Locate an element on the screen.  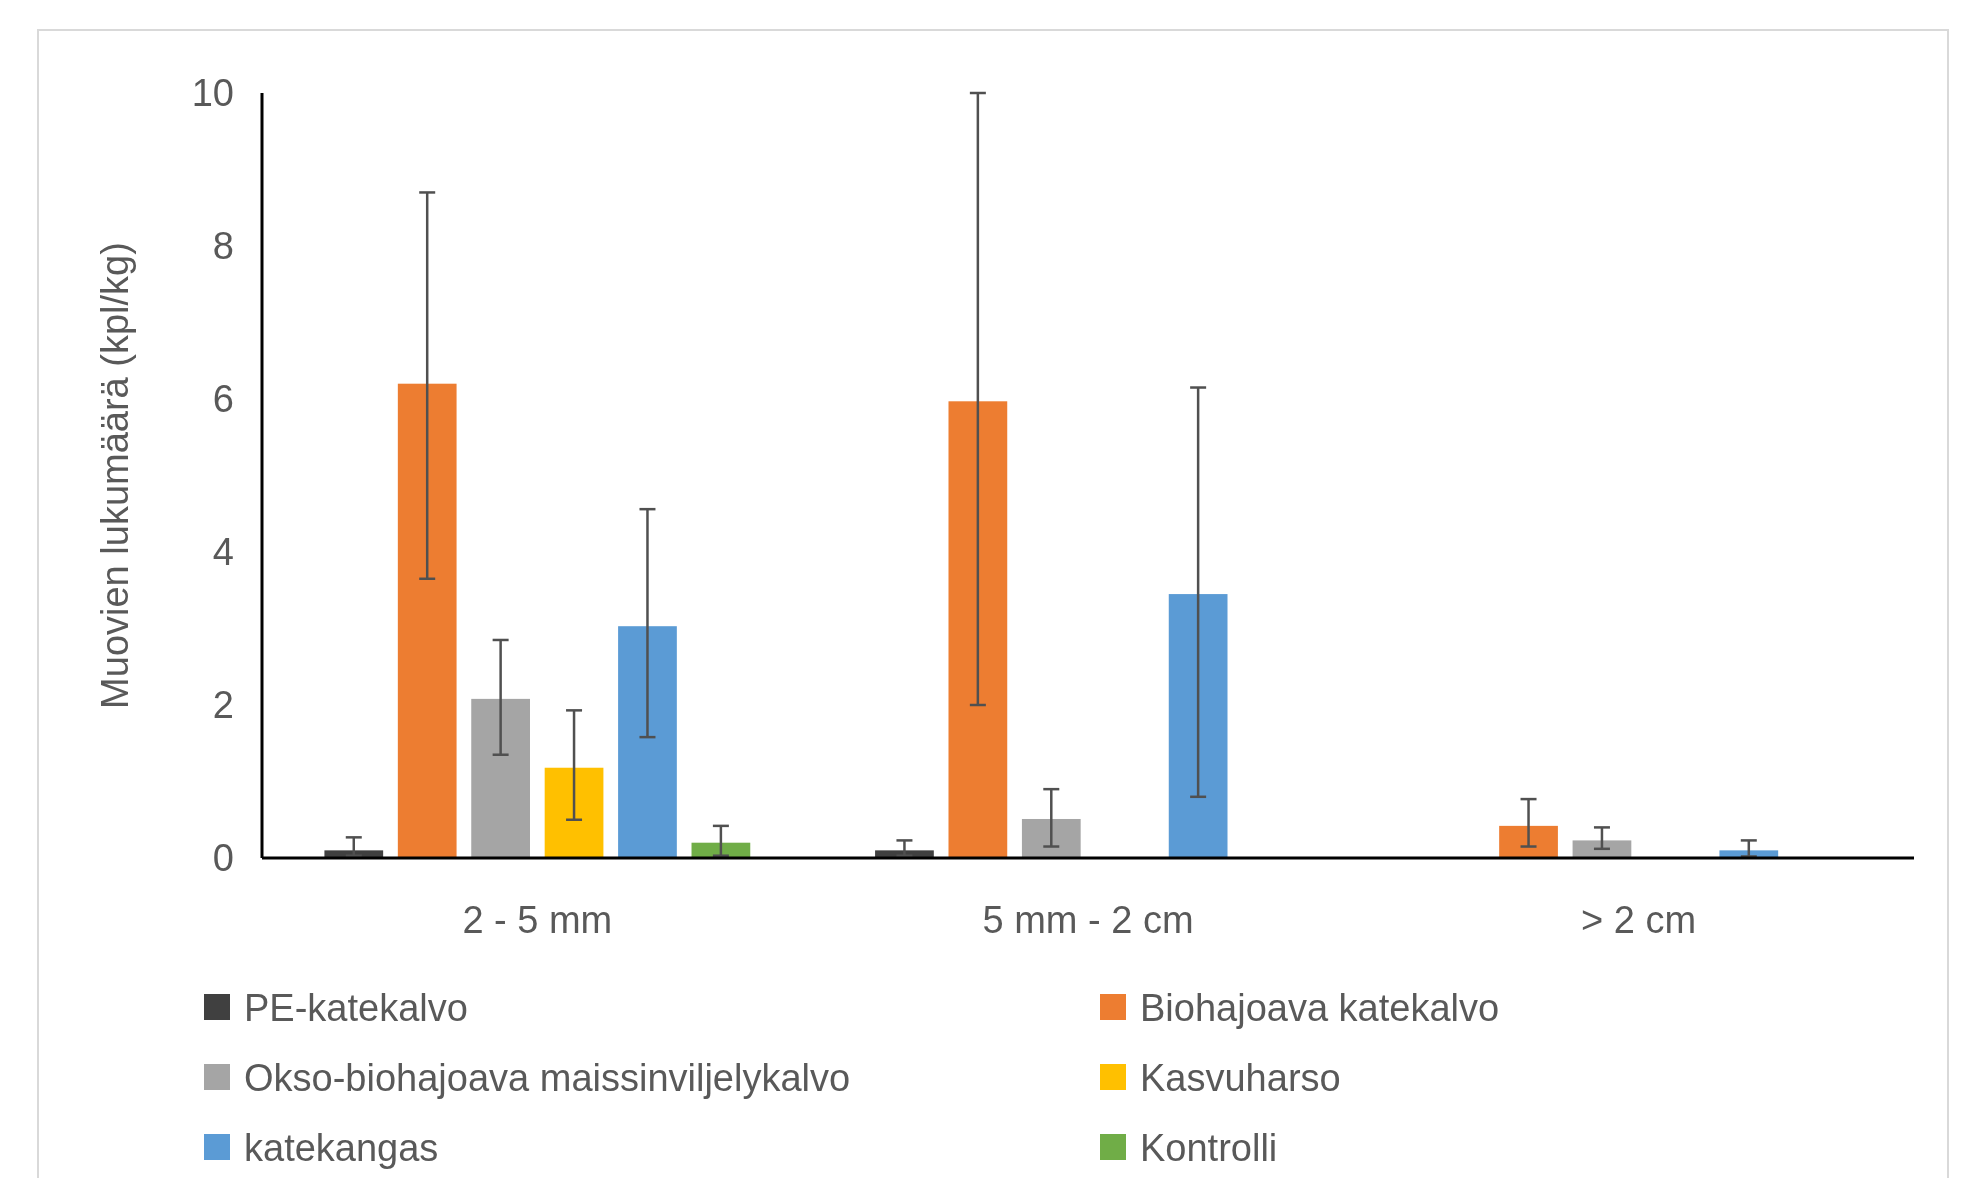
x-tick-label: 2 - 5 mm is located at coordinates (537, 920).